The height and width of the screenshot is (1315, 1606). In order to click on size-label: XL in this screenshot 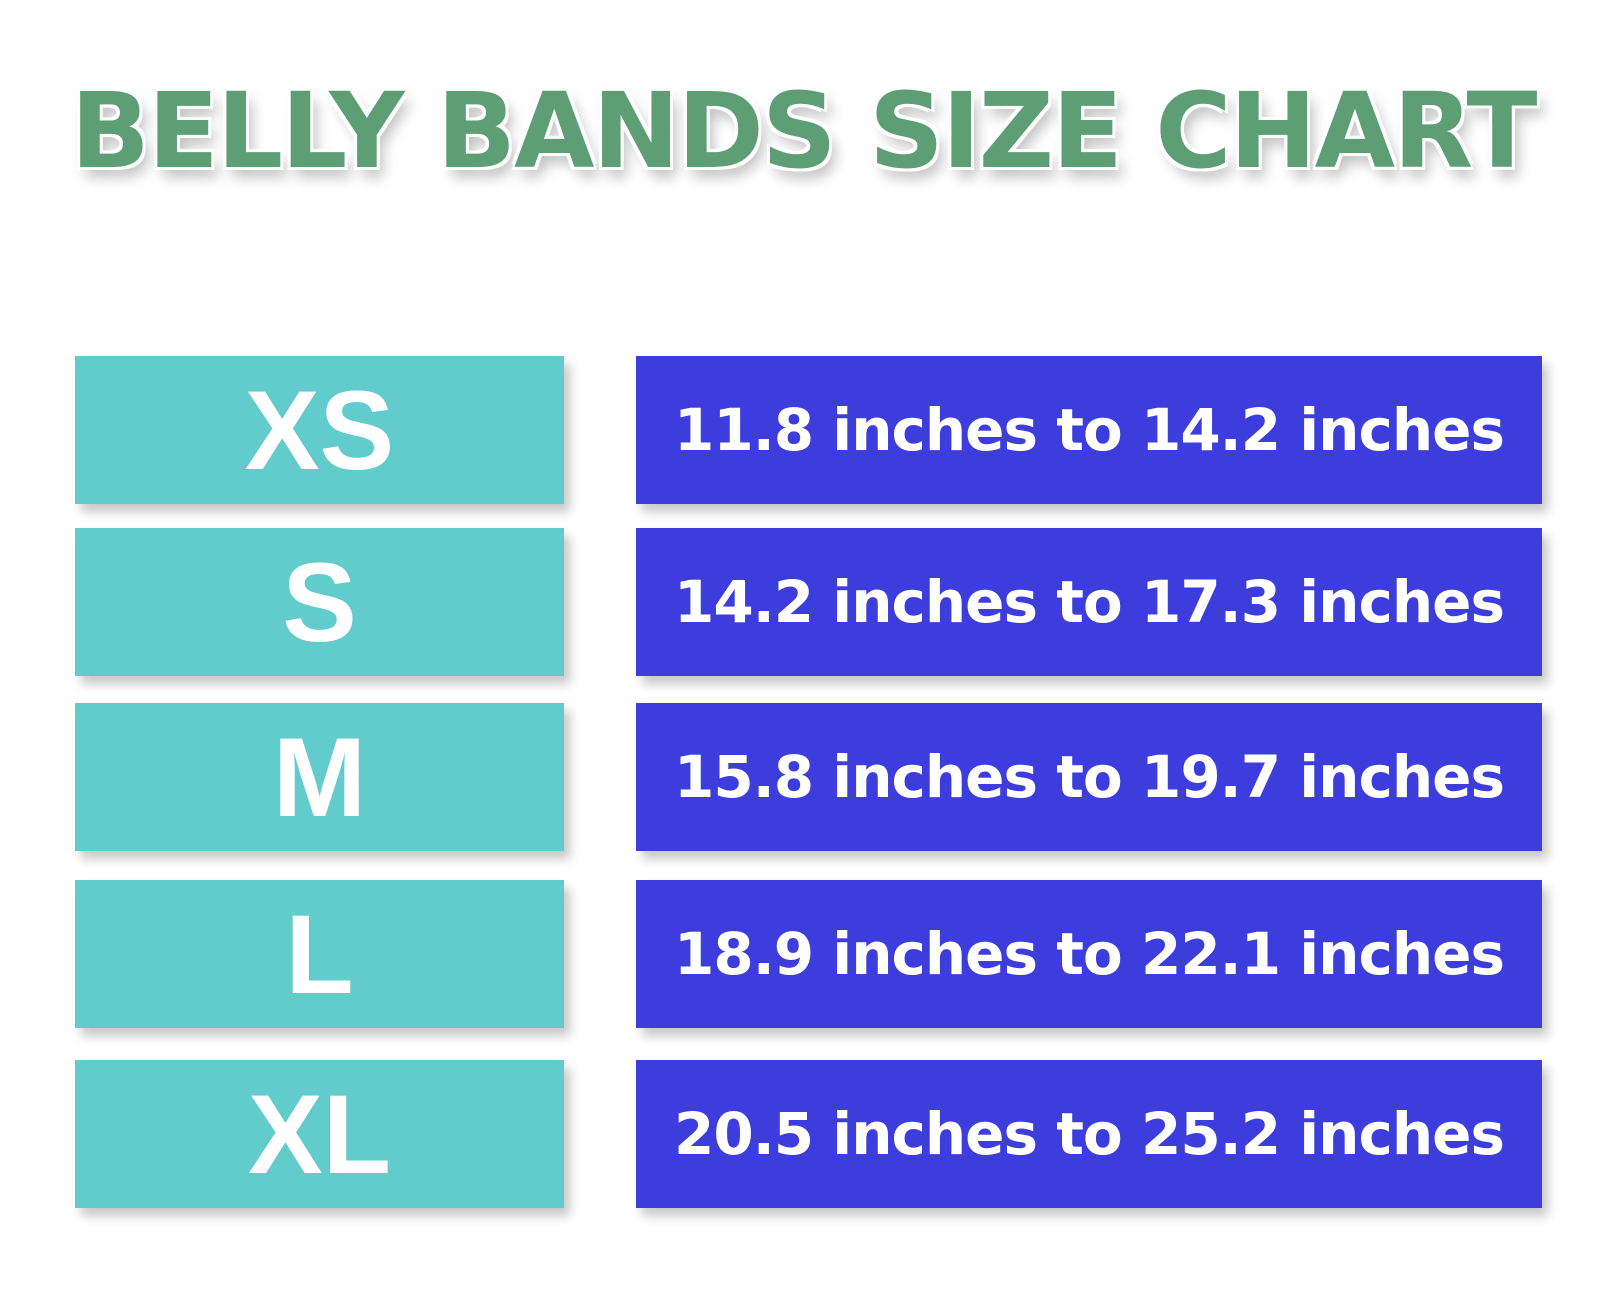, I will do `click(319, 1134)`.